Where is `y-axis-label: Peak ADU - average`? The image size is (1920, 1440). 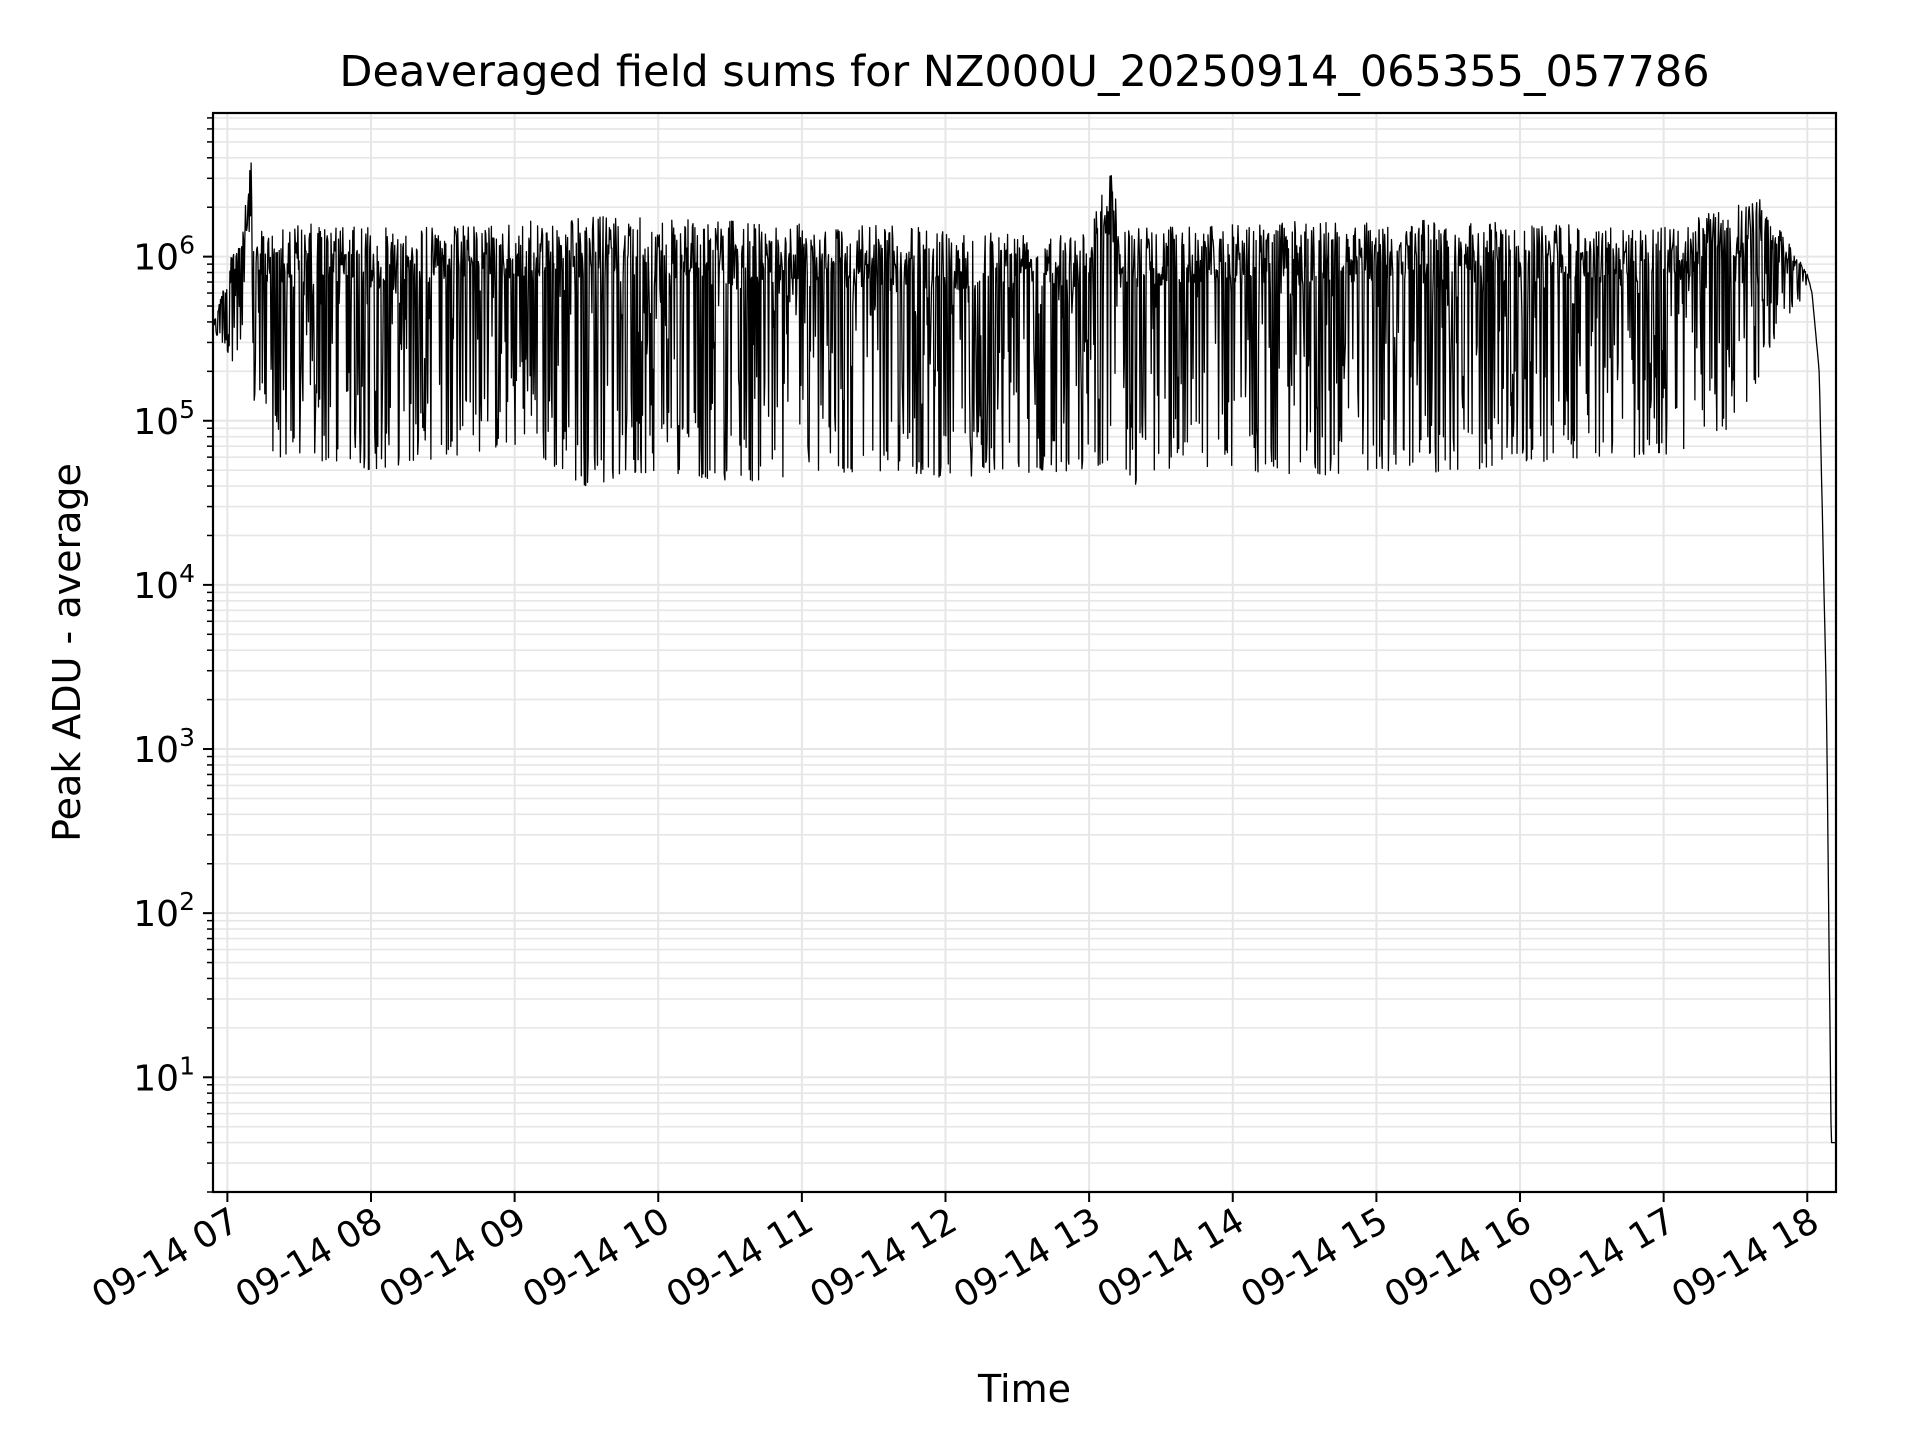
y-axis-label: Peak ADU - average is located at coordinates (67, 652).